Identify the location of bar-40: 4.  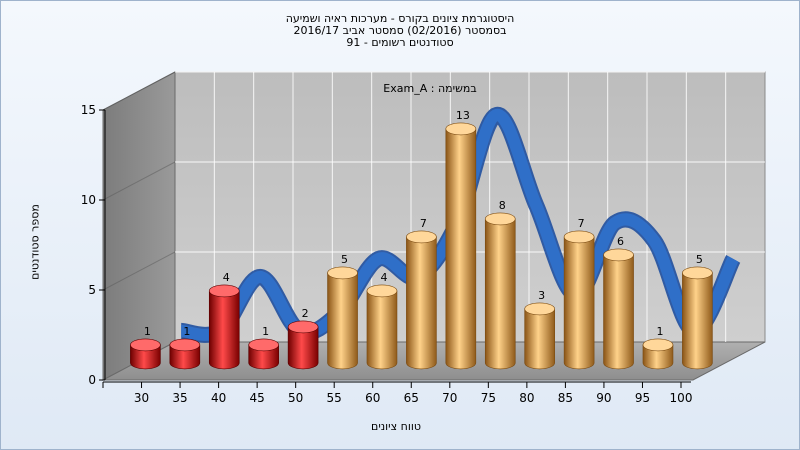
(224, 320).